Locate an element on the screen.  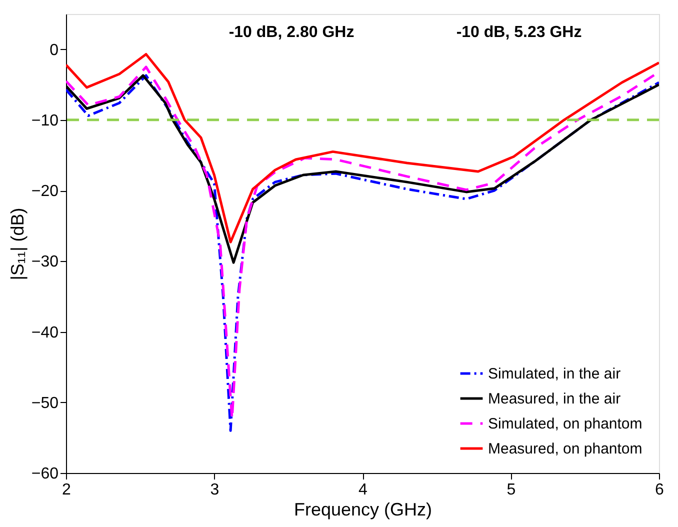
legend-label: Measured, on phantom is located at coordinates (565, 449).